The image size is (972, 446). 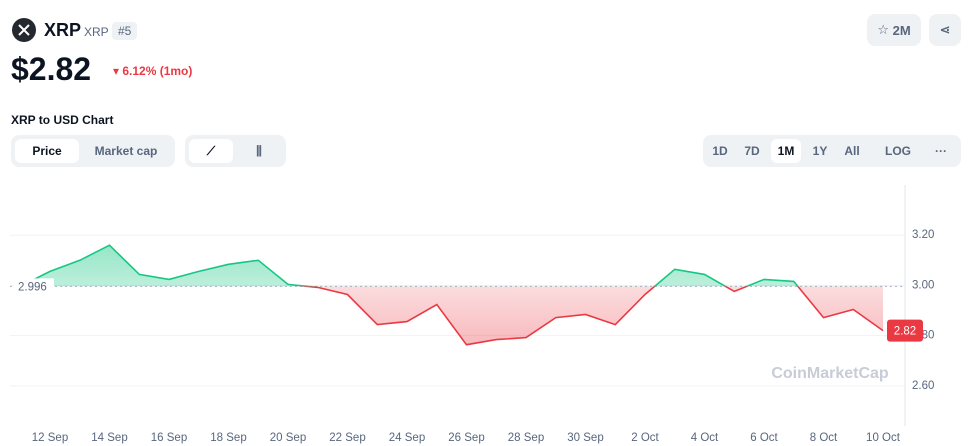 I want to click on price-change: ▾ 6.12% (1mo), so click(x=153, y=71).